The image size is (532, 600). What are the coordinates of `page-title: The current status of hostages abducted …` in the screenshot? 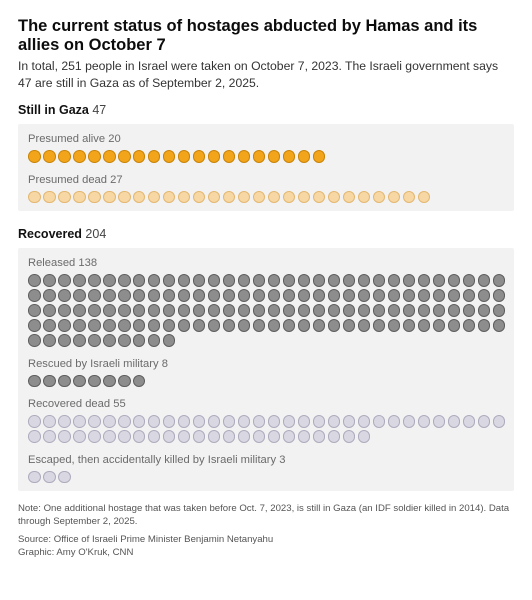 It's located at (248, 35).